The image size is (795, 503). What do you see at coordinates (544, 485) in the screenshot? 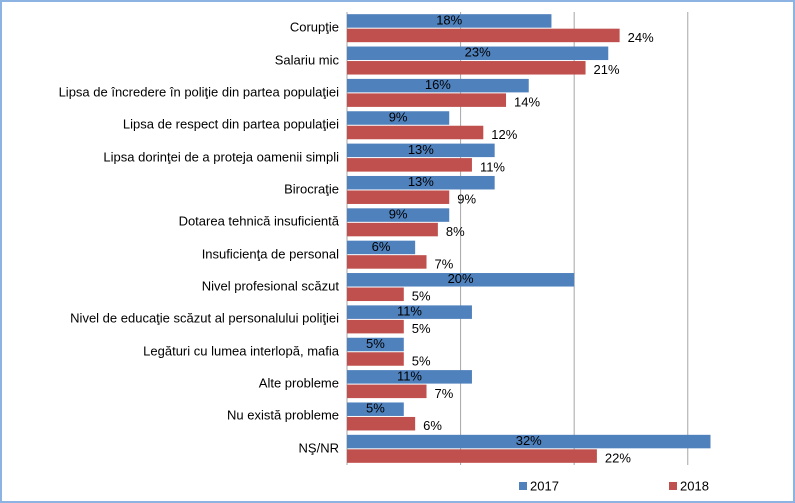
I see `legend-label: 2017` at bounding box center [544, 485].